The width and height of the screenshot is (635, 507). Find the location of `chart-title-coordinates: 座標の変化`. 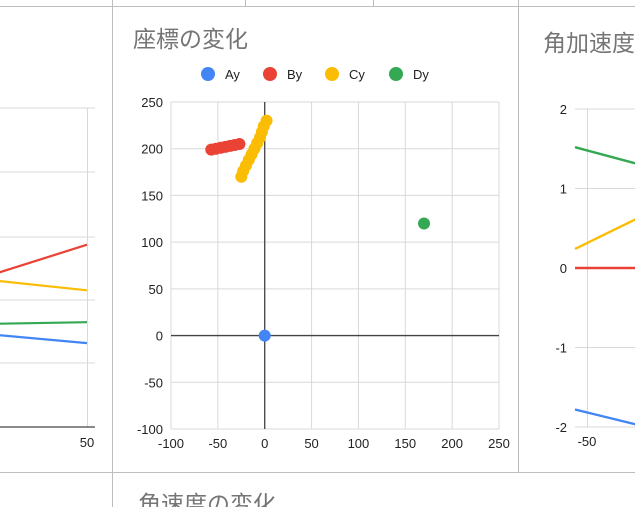

chart-title-coordinates: 座標の変化 is located at coordinates (190, 39).